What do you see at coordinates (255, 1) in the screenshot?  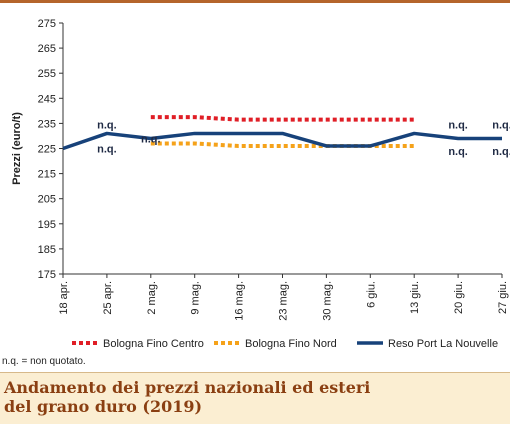 I see `top-rule` at bounding box center [255, 1].